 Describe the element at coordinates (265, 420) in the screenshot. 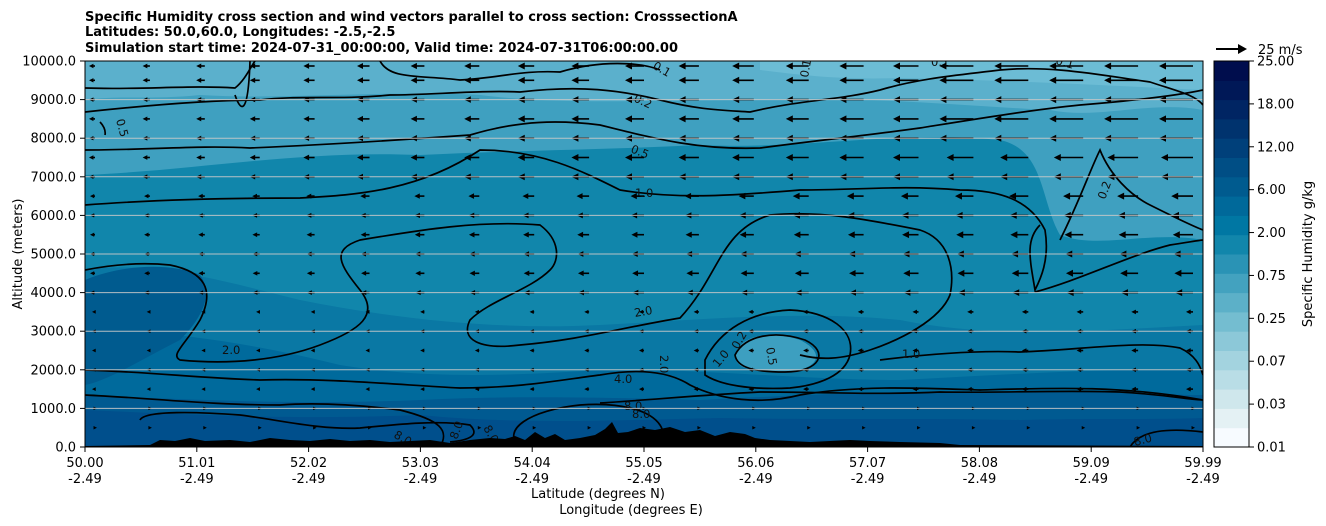

I see `contour-line-8p0-left` at that location.